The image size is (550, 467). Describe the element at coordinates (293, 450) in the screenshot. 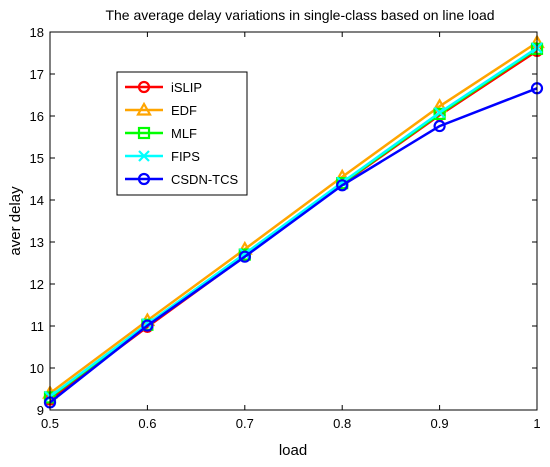

I see `x-axis-label: load` at that location.